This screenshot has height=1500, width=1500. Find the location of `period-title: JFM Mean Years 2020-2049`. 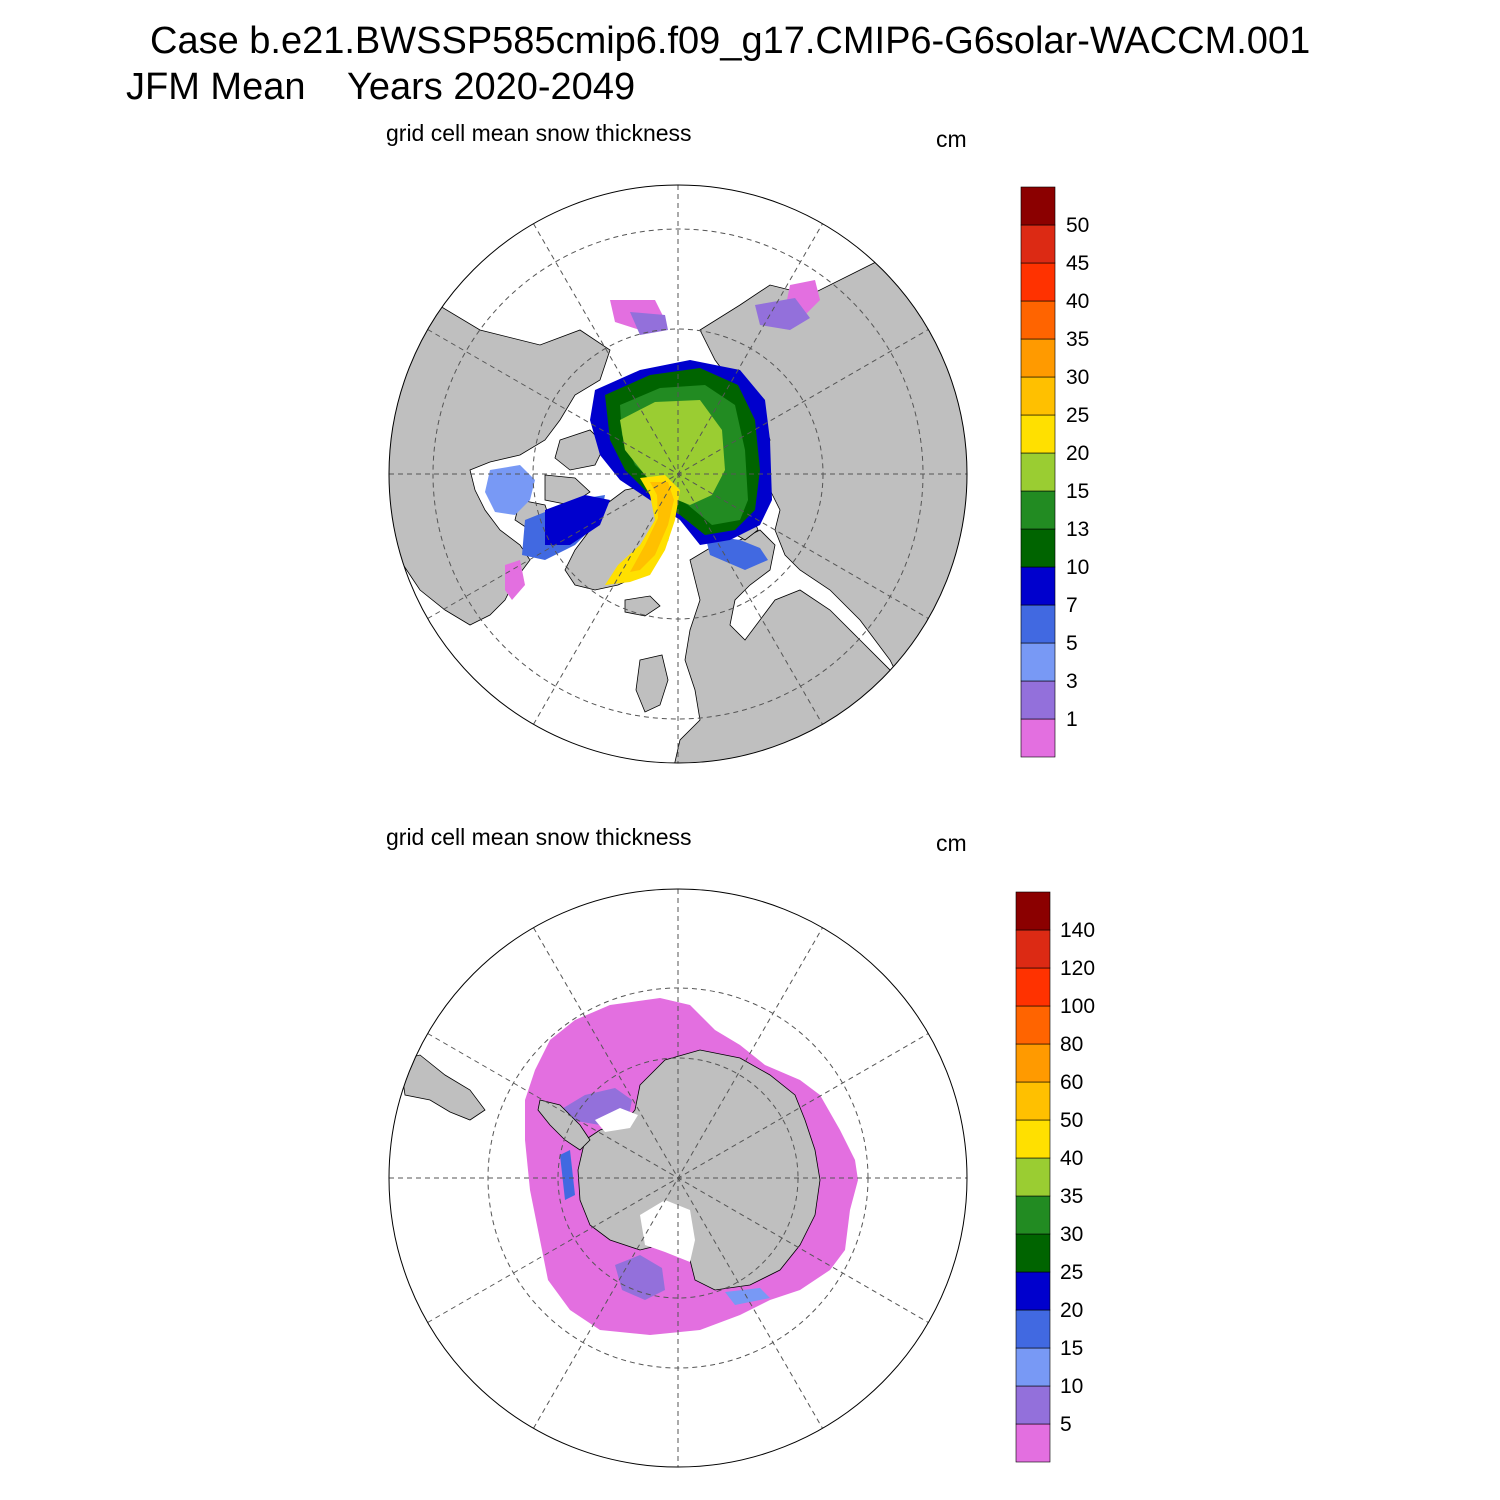

period-title: JFM Mean Years 2020-2049 is located at coordinates (381, 87).